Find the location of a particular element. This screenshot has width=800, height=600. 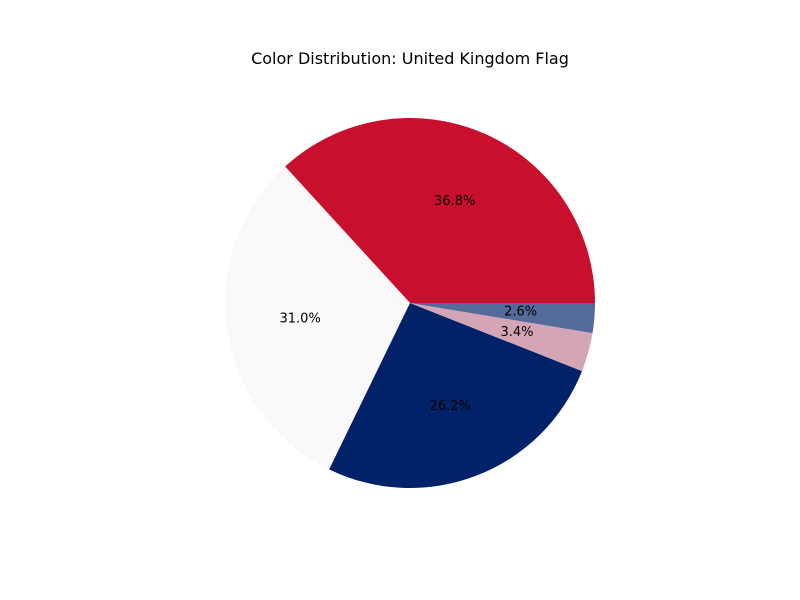

chart-title: Color Distribution: United Kingdom Flag is located at coordinates (410, 58).